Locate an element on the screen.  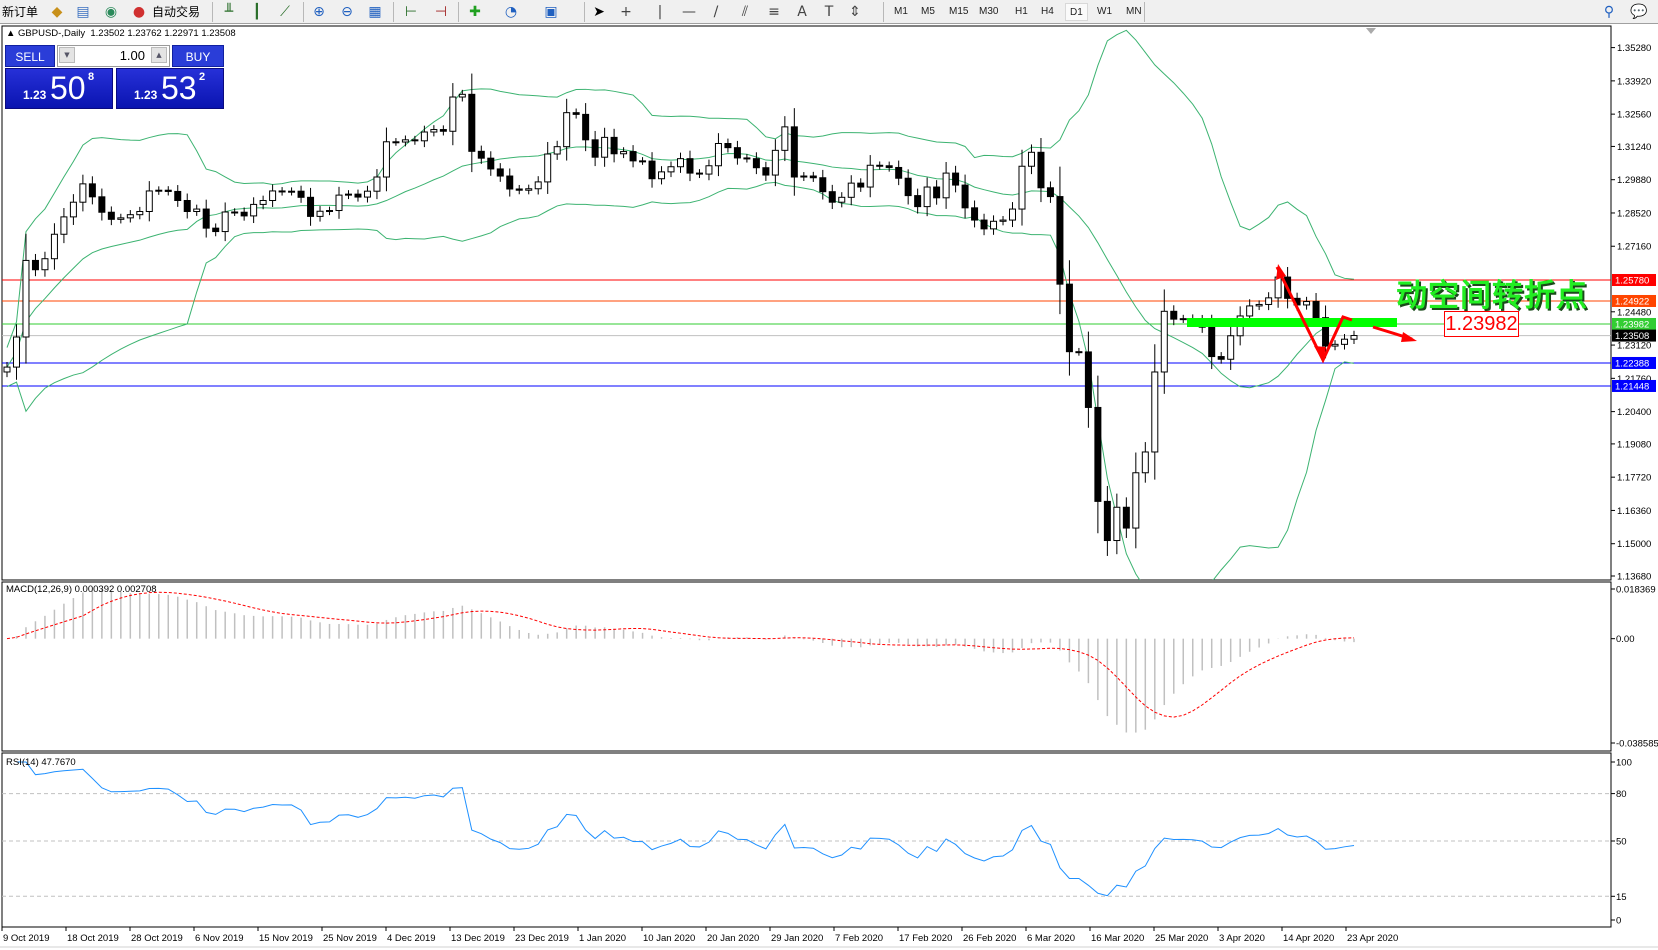
timeframe-m15: M15 is located at coordinates (959, 11).